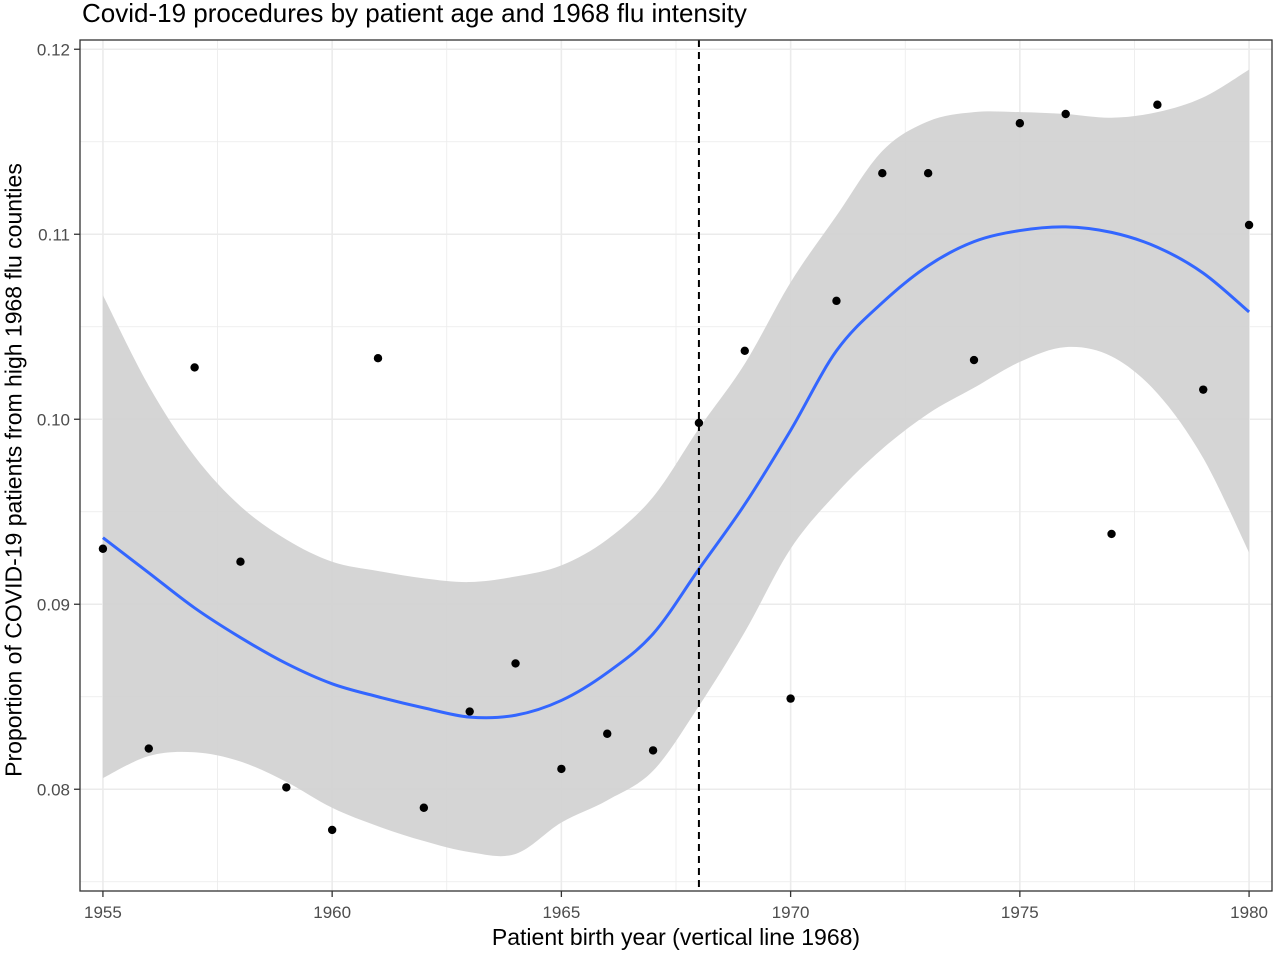 The image size is (1280, 955). I want to click on x-tick-label: 1960, so click(332, 912).